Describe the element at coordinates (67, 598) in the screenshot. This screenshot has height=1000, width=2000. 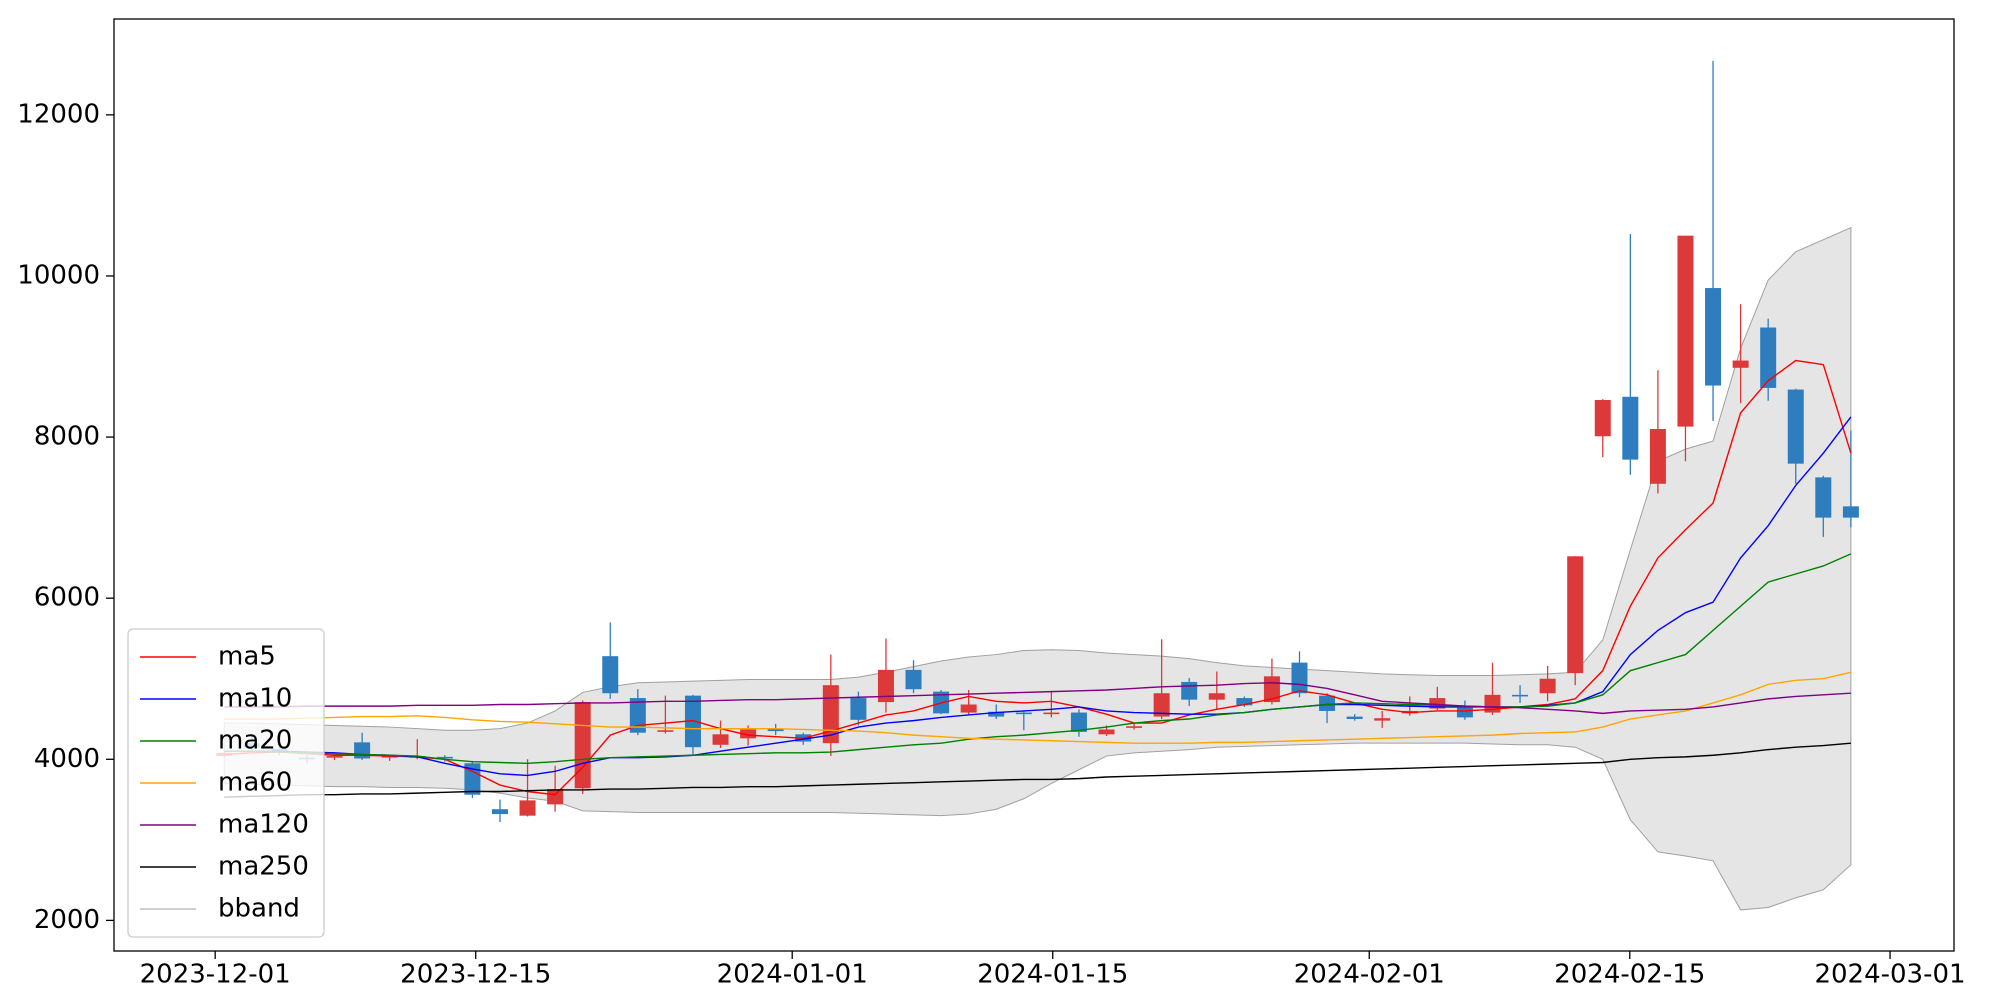
I see `y-tick-label: 6000` at that location.